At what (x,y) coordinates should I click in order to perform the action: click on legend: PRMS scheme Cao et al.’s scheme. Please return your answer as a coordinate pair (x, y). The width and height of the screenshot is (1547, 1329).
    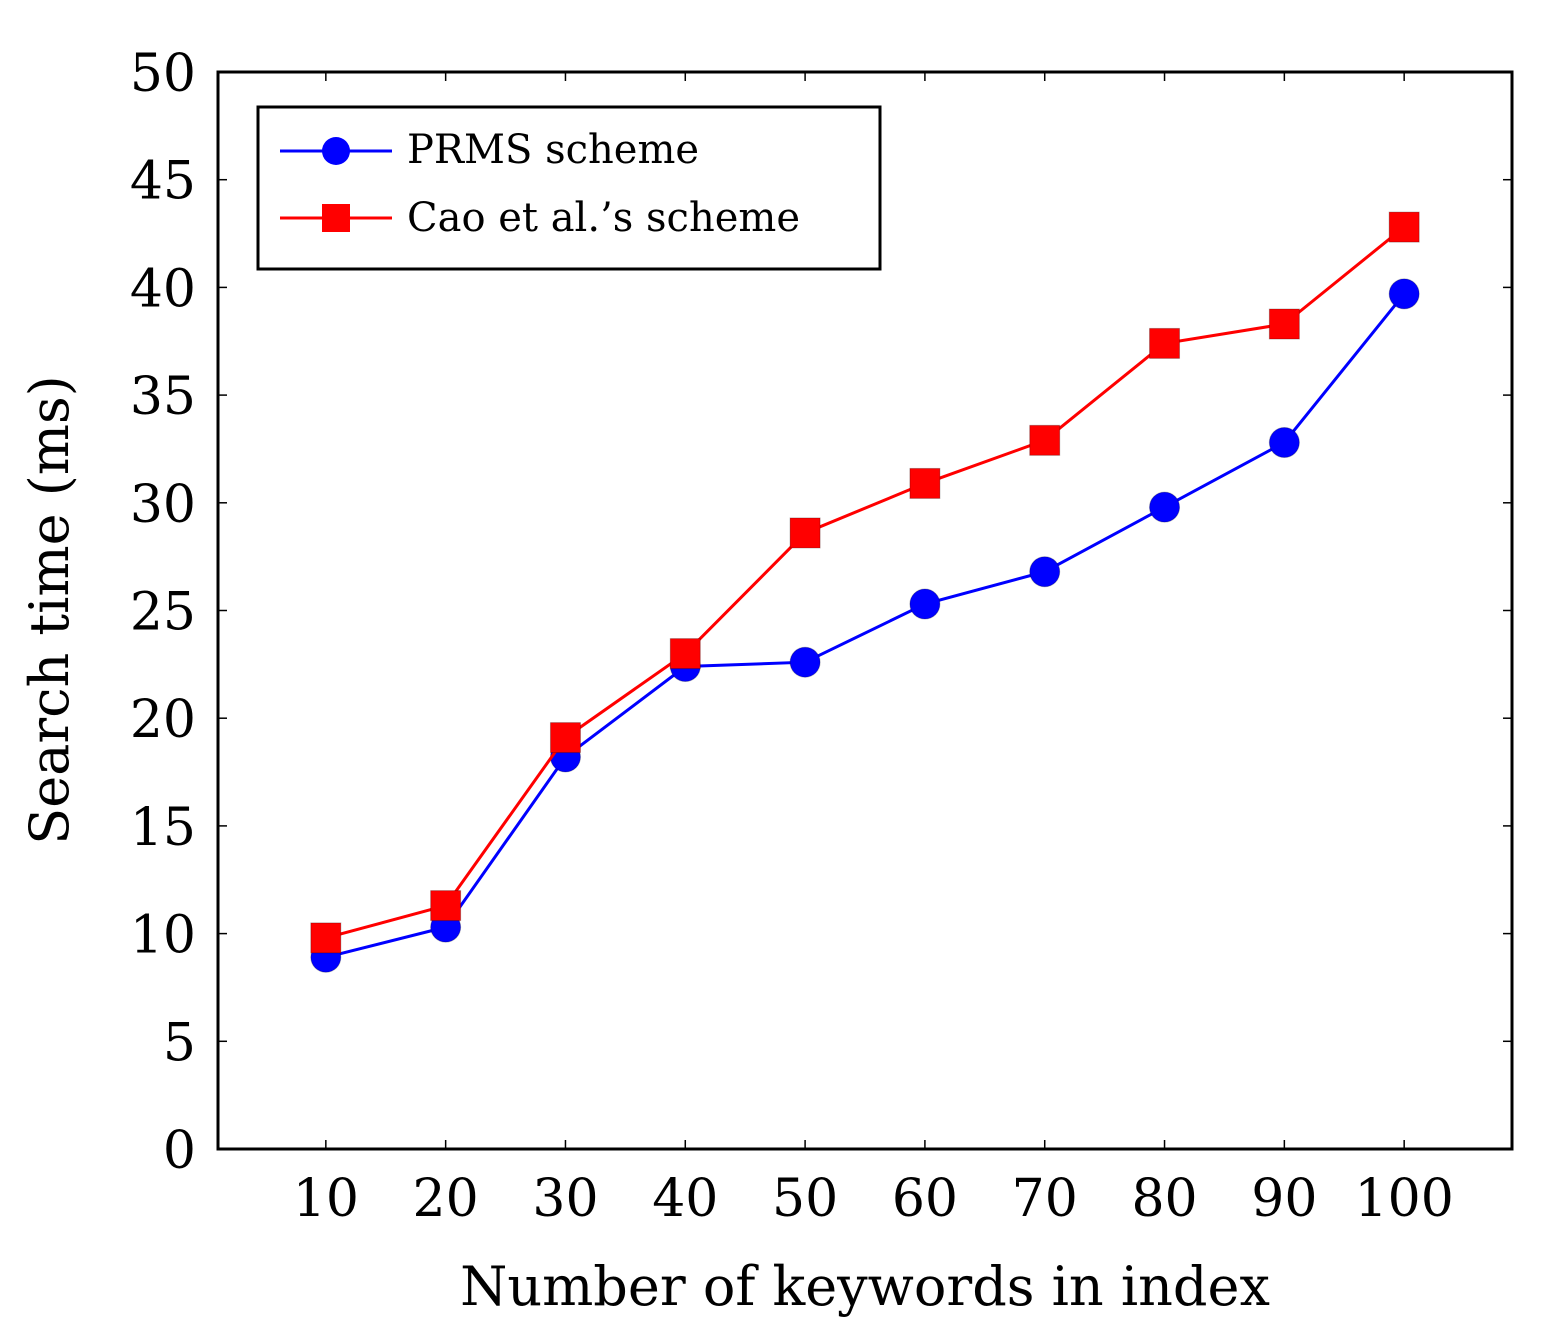
    Looking at the image, I should click on (569, 188).